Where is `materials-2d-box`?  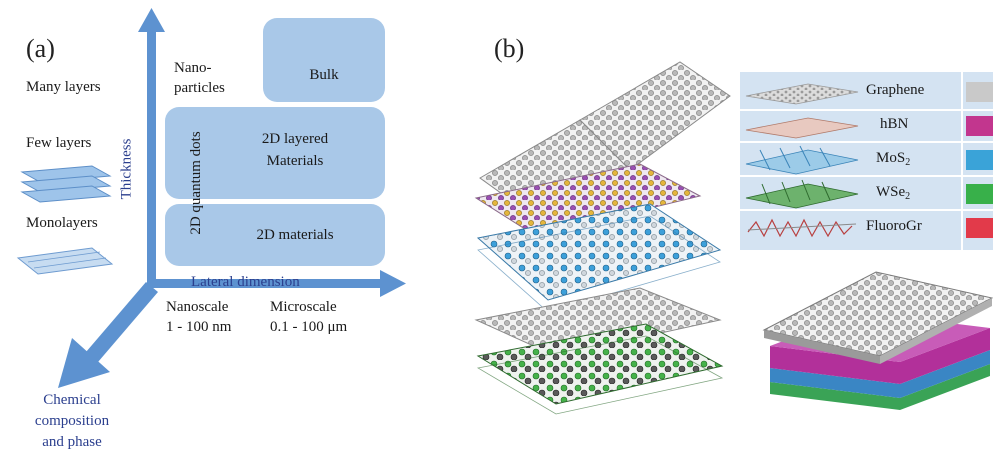
materials-2d-box is located at coordinates (275, 235).